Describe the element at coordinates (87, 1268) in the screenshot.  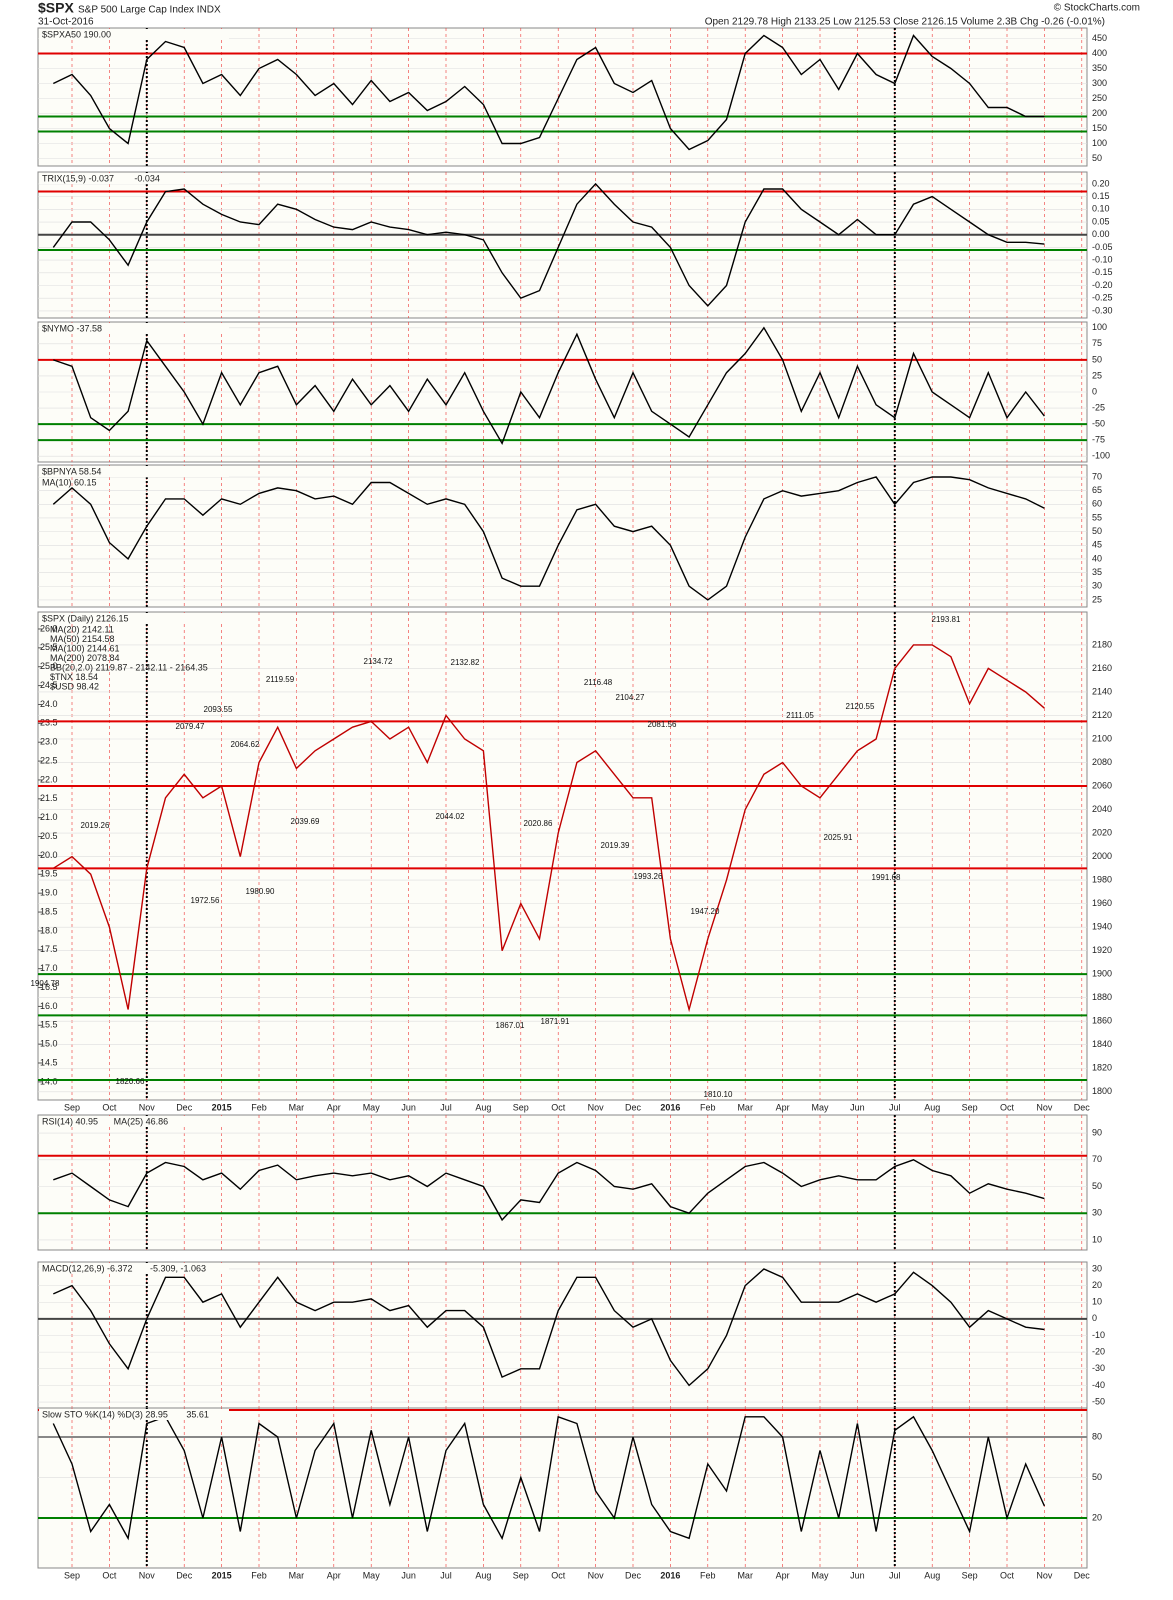
I see `panel-title: MACD(12,26,9) -6.372` at that location.